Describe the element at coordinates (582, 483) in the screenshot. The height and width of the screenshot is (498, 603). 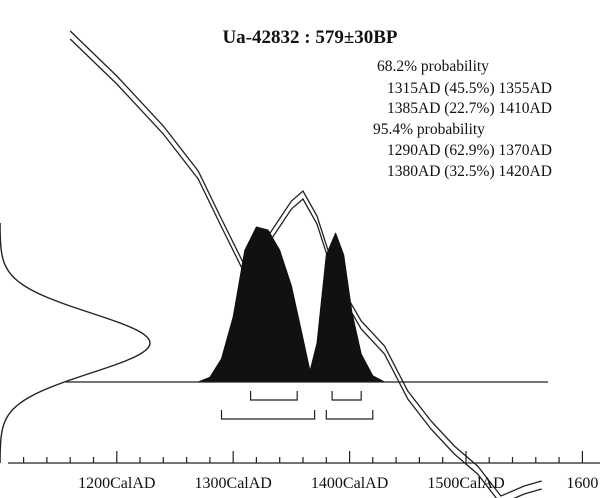
I see `x-tick-label: 1600` at that location.